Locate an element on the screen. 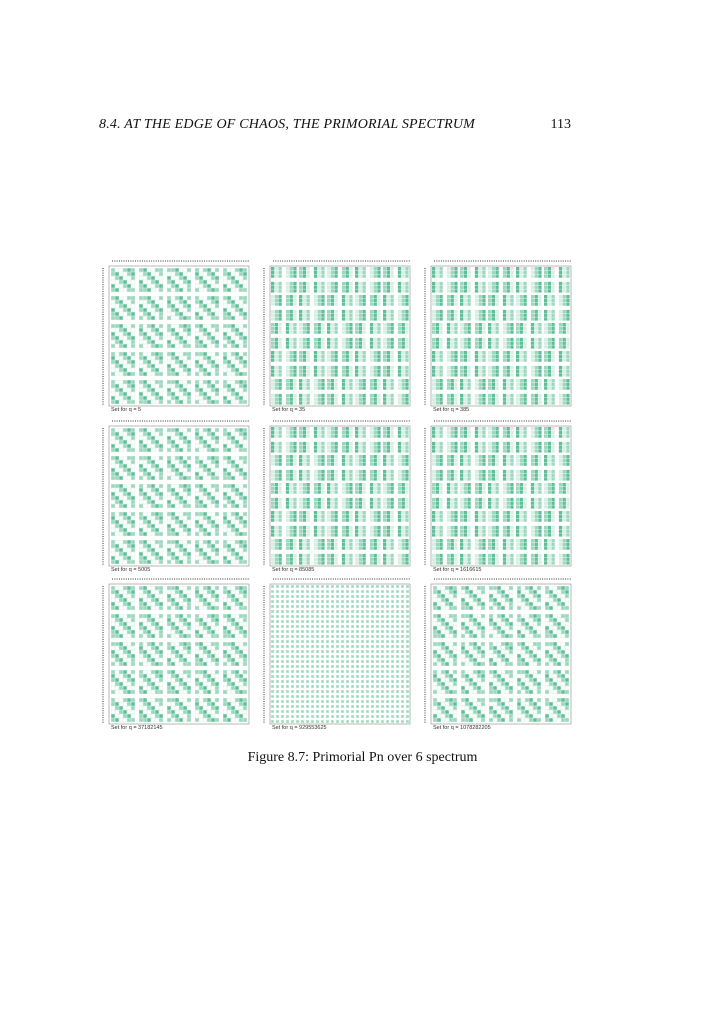  panel-caption: Set for q = 35 is located at coordinates (289, 410).